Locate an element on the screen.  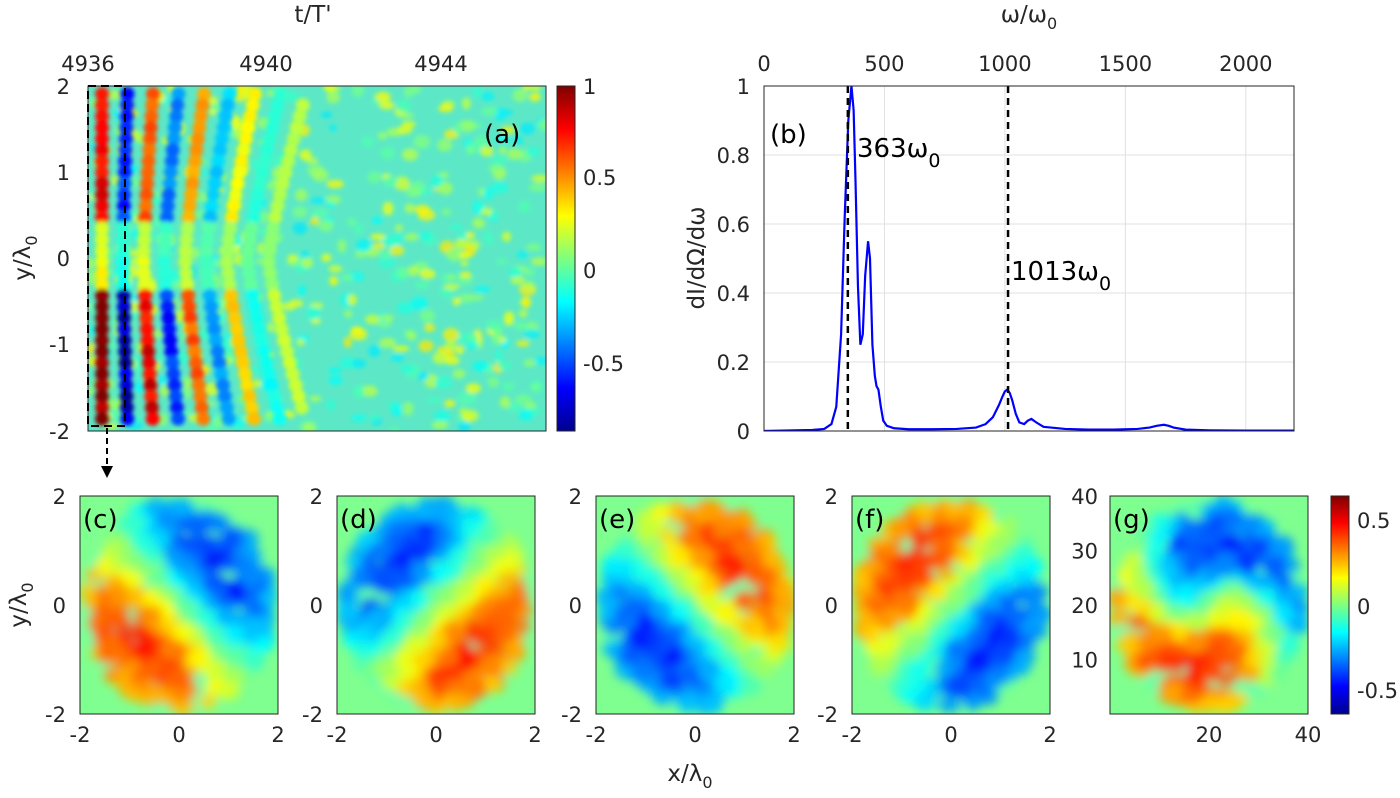
bottom-panel-xtick: 0 is located at coordinates (178, 735).